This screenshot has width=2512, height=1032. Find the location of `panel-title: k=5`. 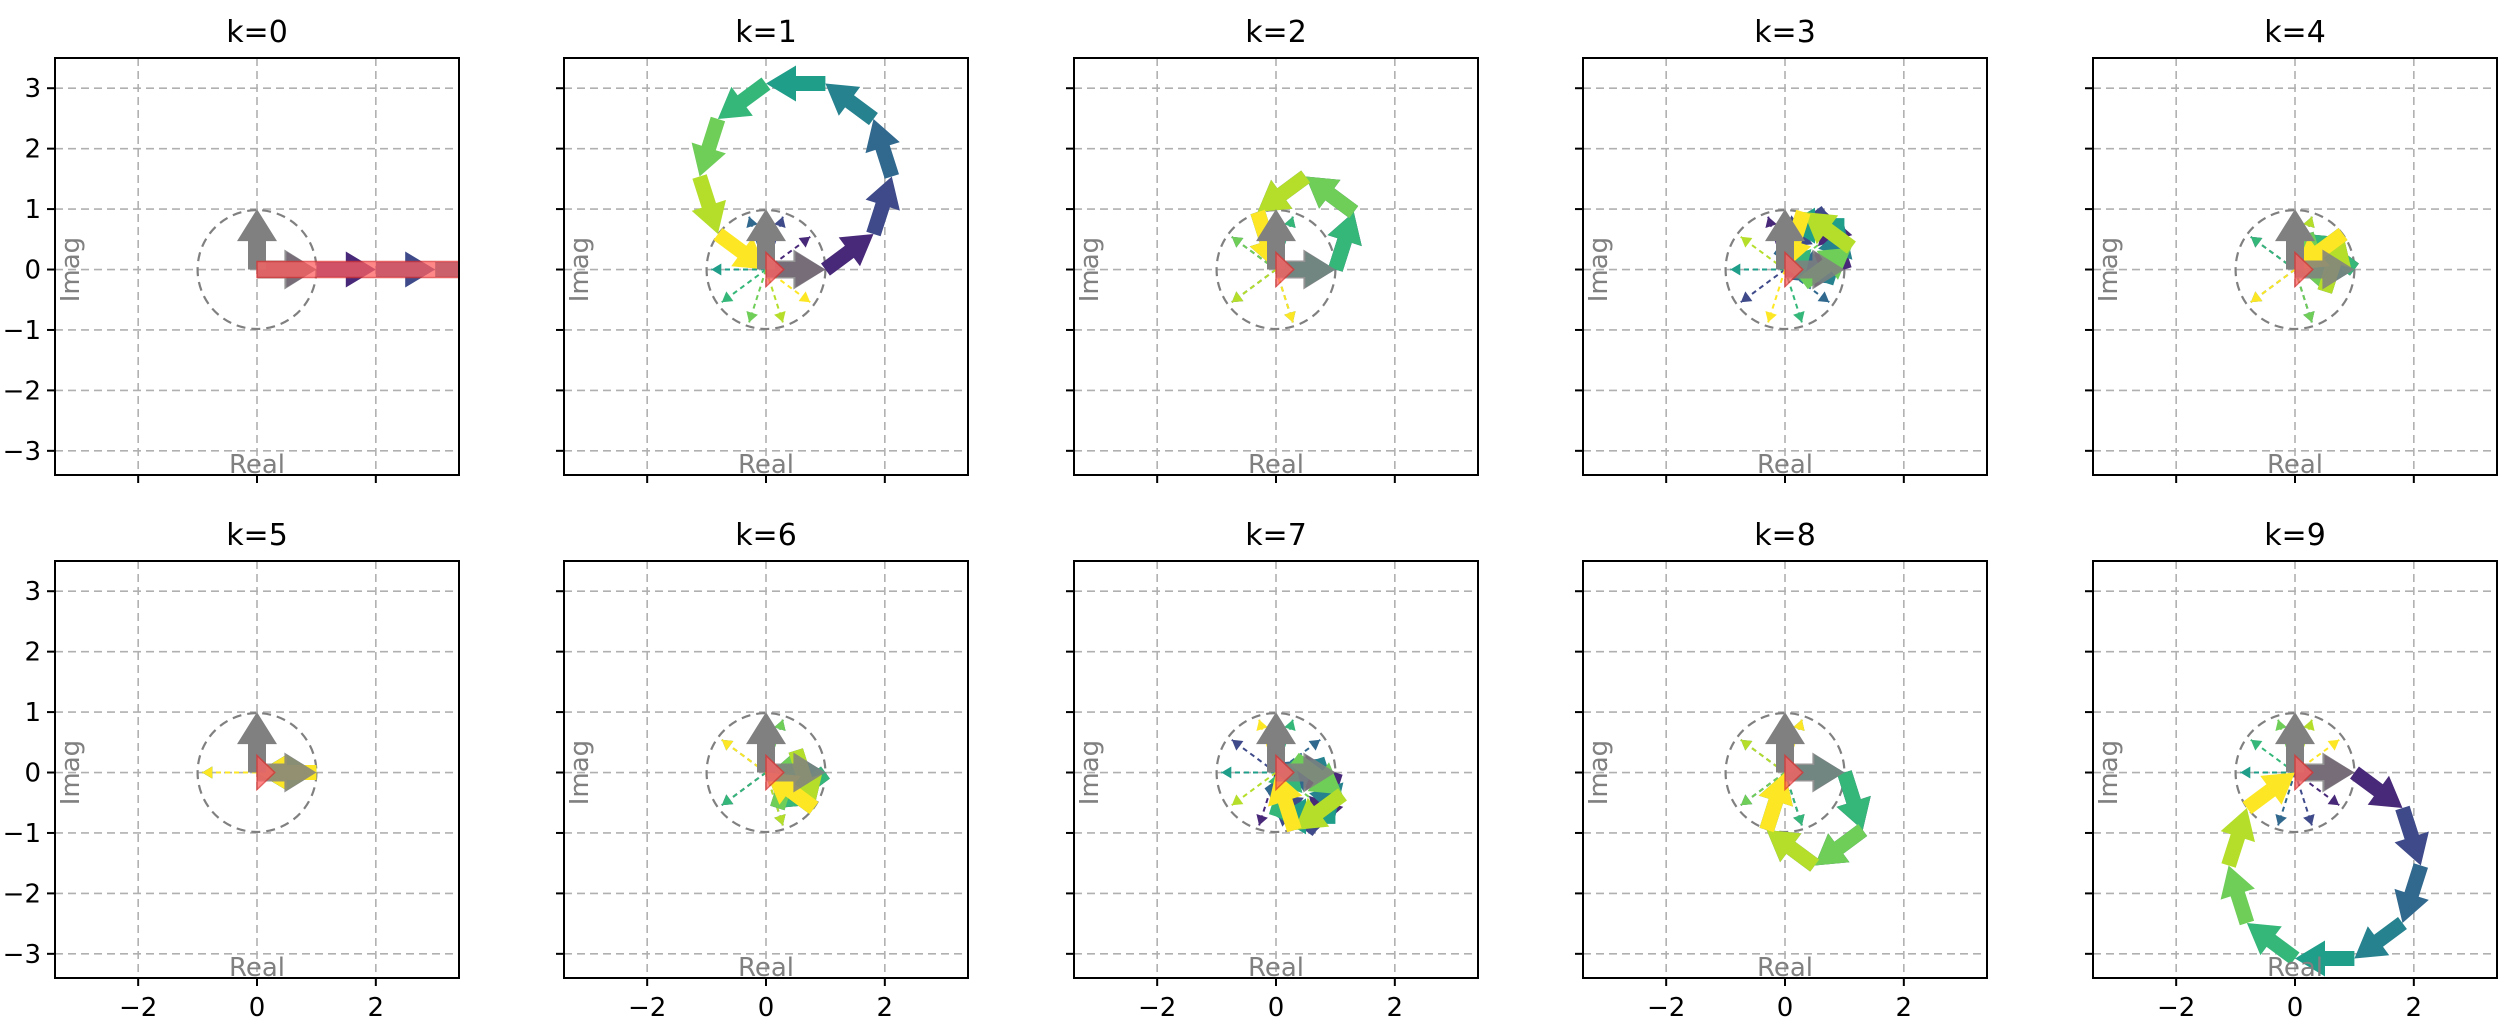

panel-title: k=5 is located at coordinates (257, 535).